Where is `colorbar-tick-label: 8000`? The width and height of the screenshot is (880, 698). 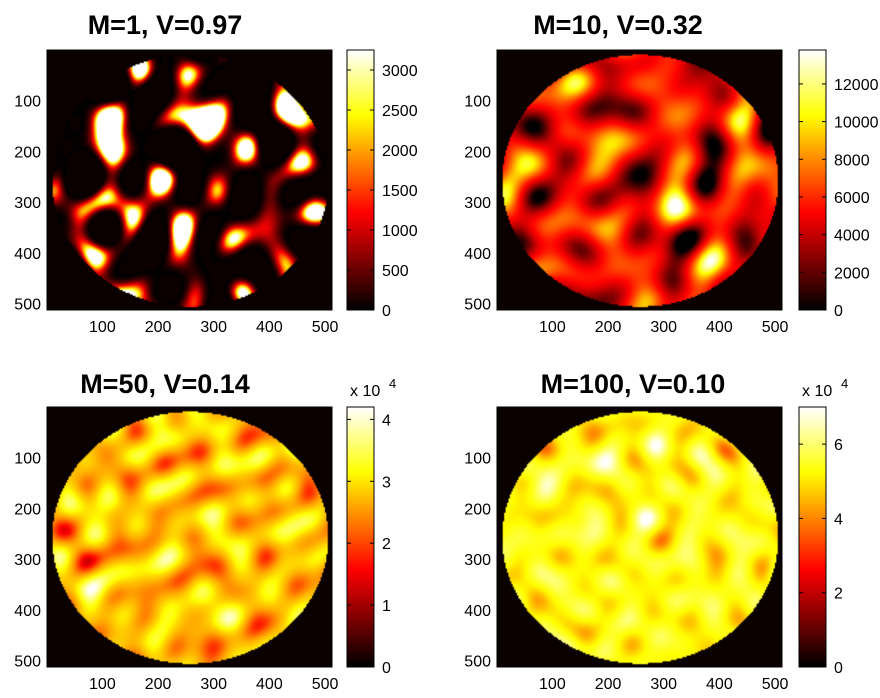
colorbar-tick-label: 8000 is located at coordinates (852, 160).